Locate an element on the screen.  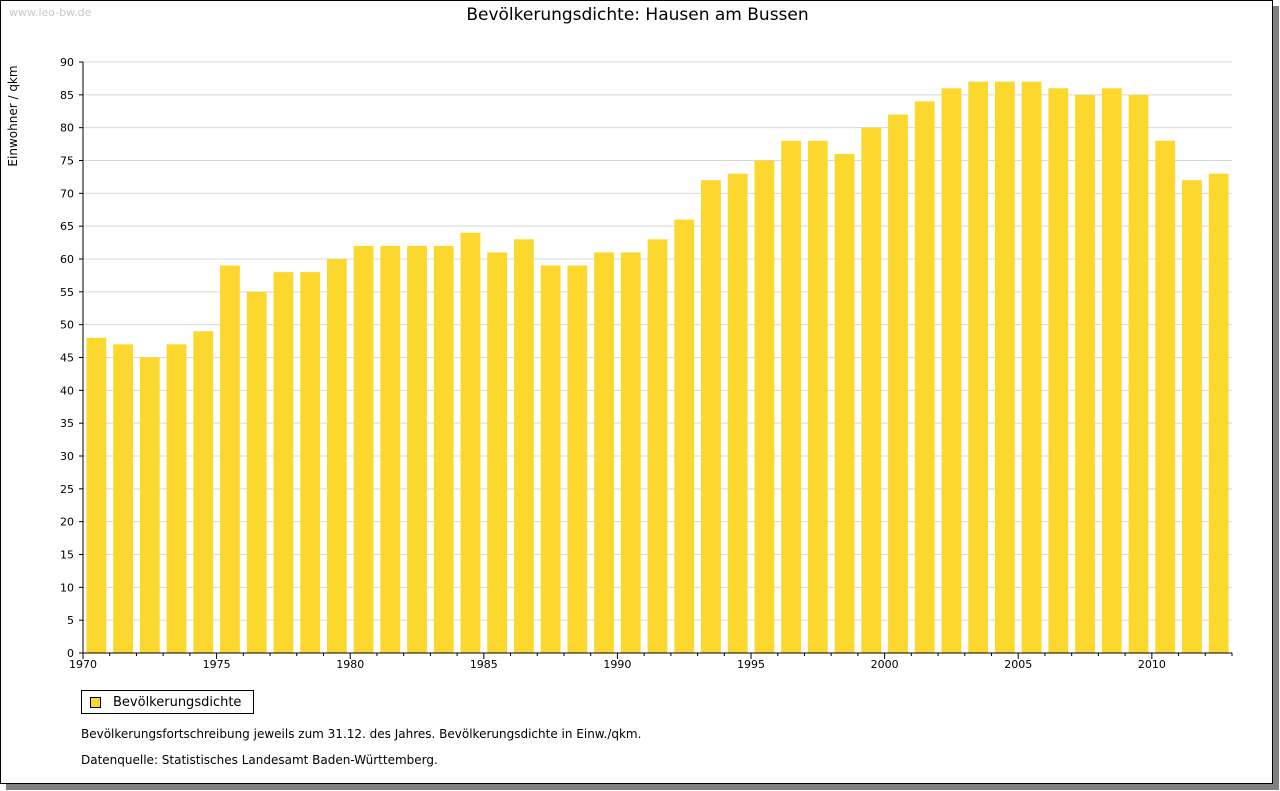
y-tick-label: 55 is located at coordinates (67, 292).